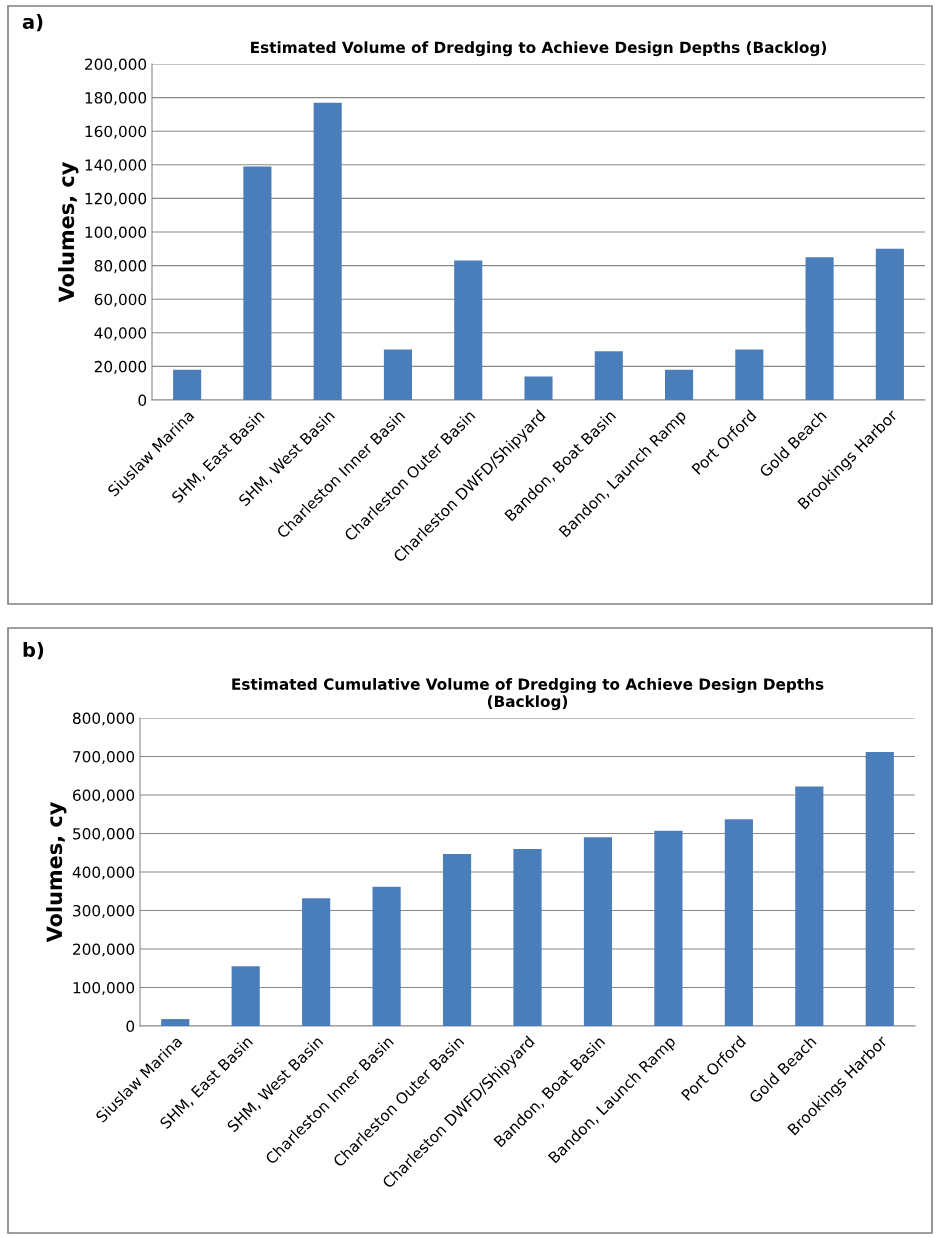 This screenshot has width=936, height=1237. Describe the element at coordinates (104, 719) in the screenshot. I see `y-tick-label: 800,000` at that location.